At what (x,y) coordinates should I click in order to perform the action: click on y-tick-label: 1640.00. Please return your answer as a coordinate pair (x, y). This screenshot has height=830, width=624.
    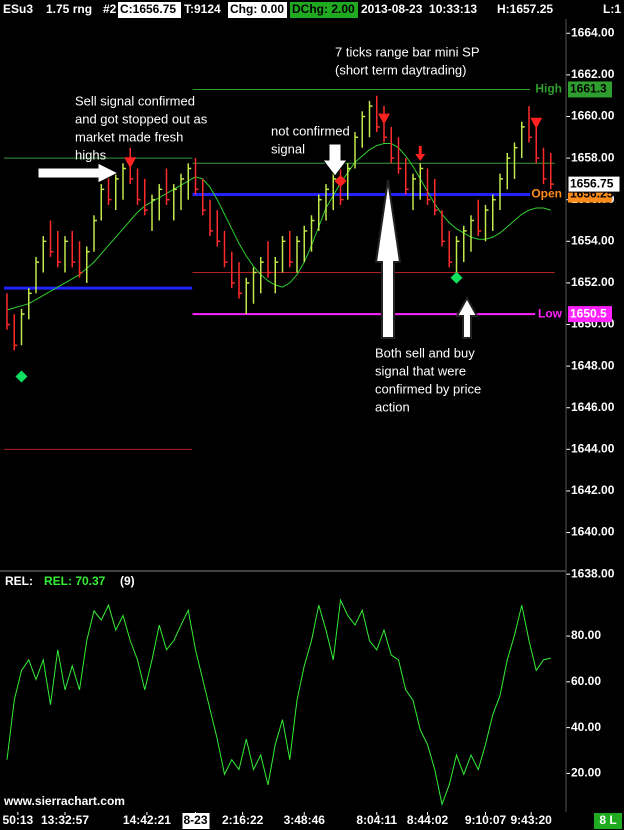
    Looking at the image, I should click on (593, 532).